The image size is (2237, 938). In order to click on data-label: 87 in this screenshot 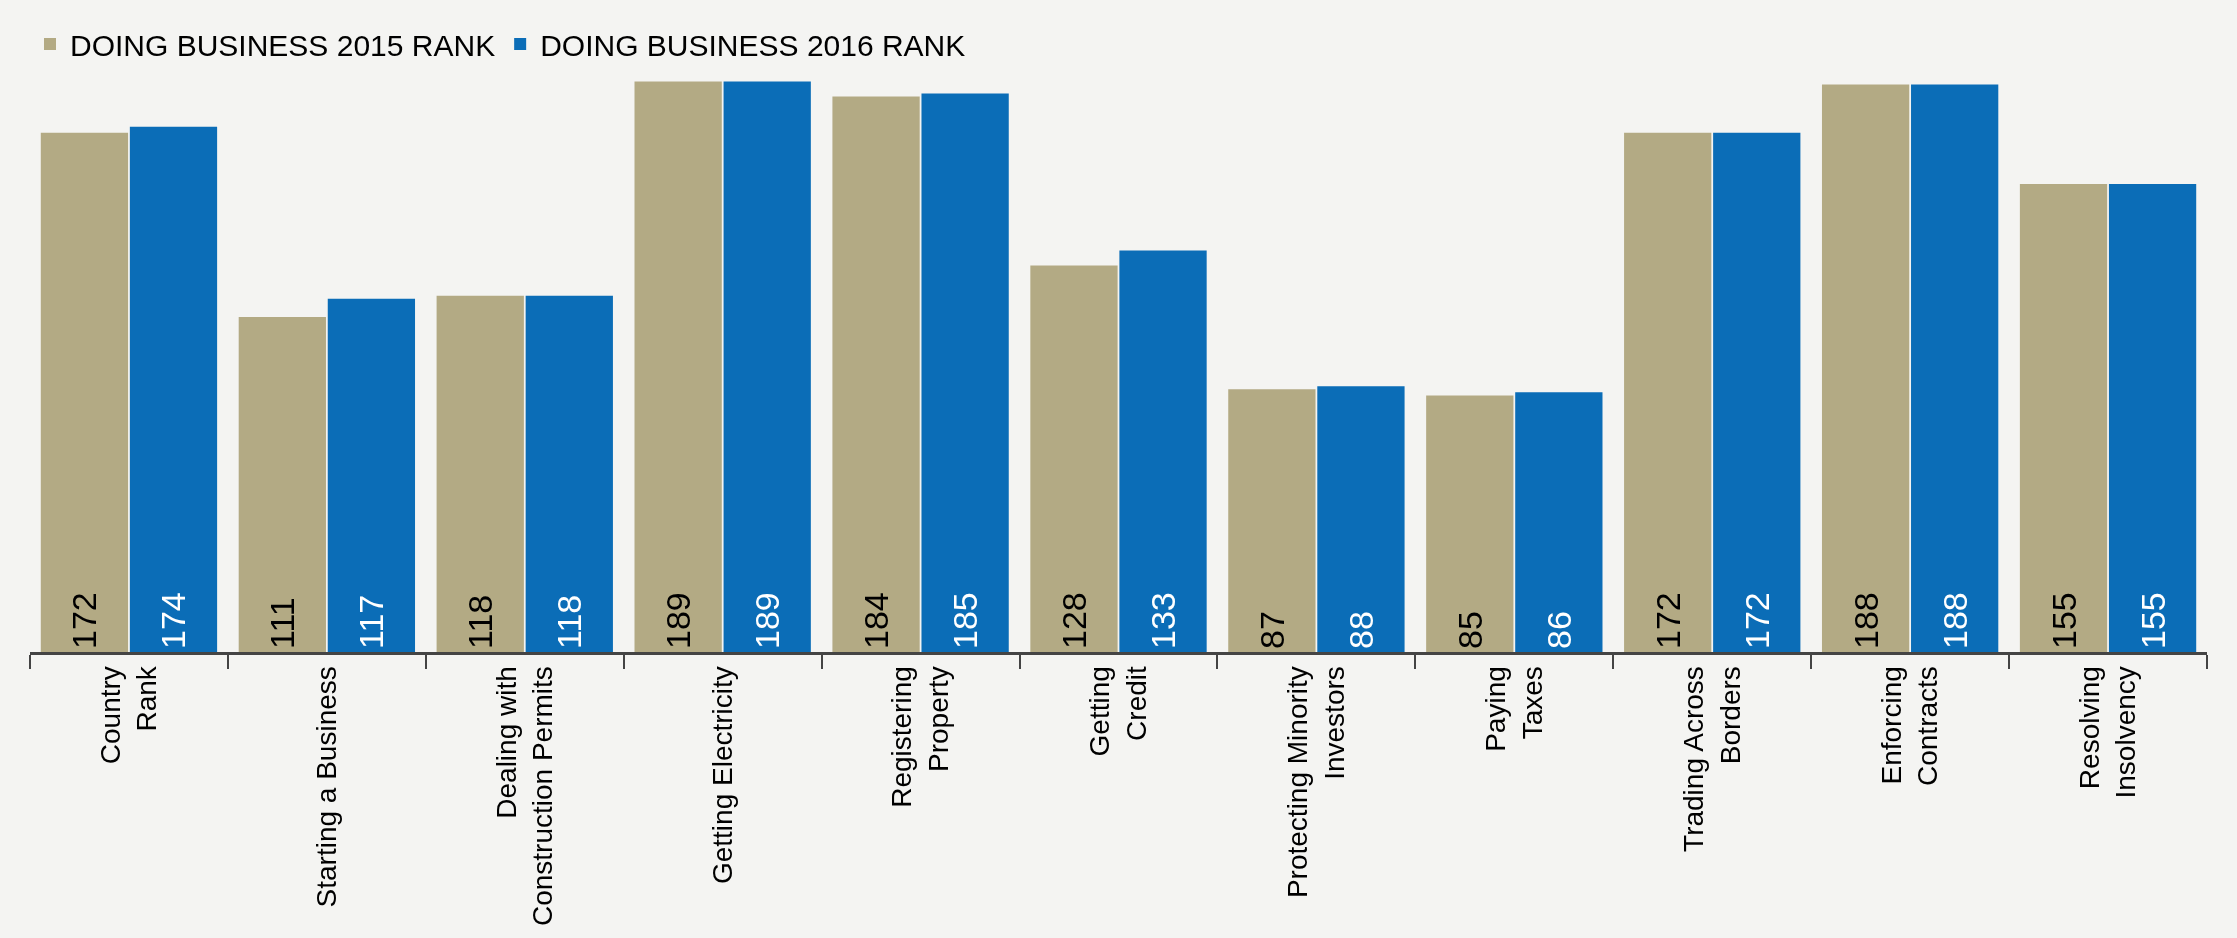, I will do `click(1271, 630)`.